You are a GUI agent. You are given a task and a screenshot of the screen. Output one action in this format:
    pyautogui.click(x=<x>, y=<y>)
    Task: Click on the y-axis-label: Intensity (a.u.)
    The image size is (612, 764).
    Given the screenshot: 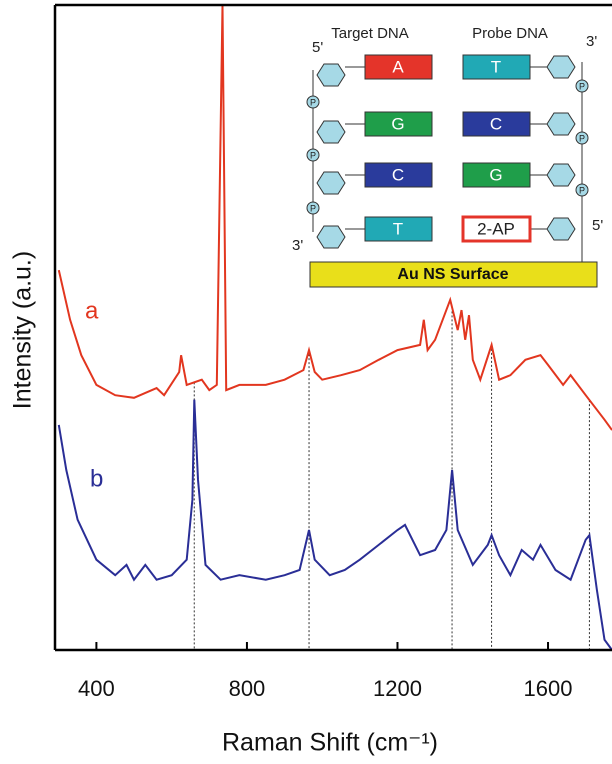 What is the action you would take?
    pyautogui.click(x=23, y=330)
    